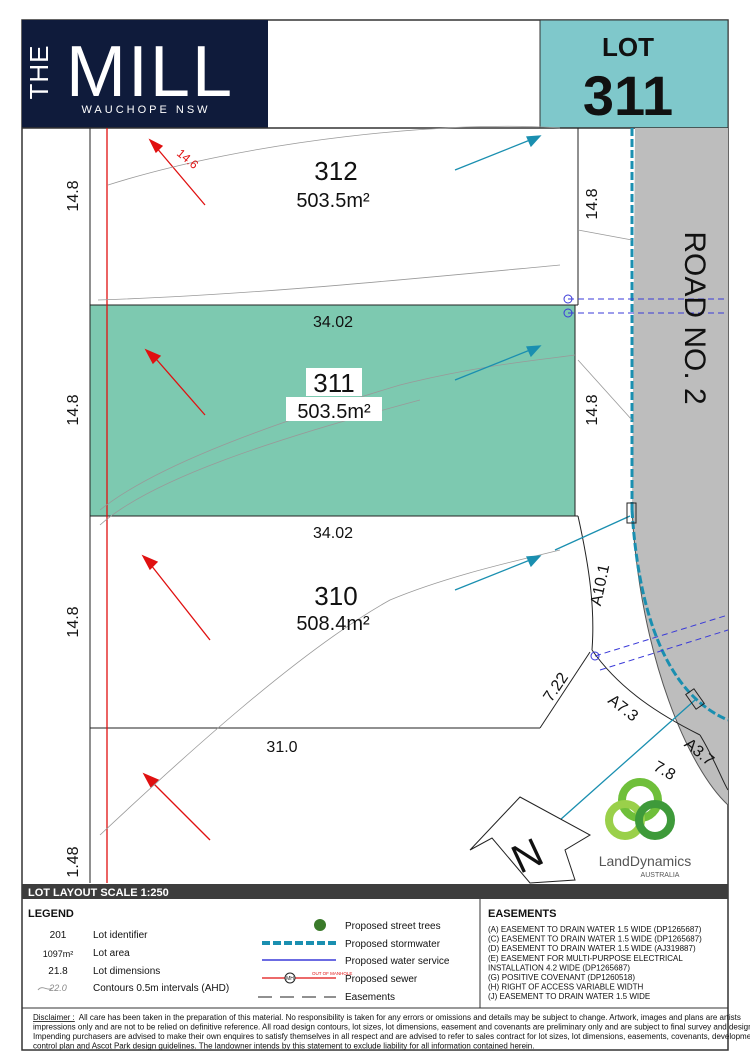 The height and width of the screenshot is (1061, 750). Describe the element at coordinates (660, 875) in the screenshot. I see `company-sub: AUSTRALIA` at that location.